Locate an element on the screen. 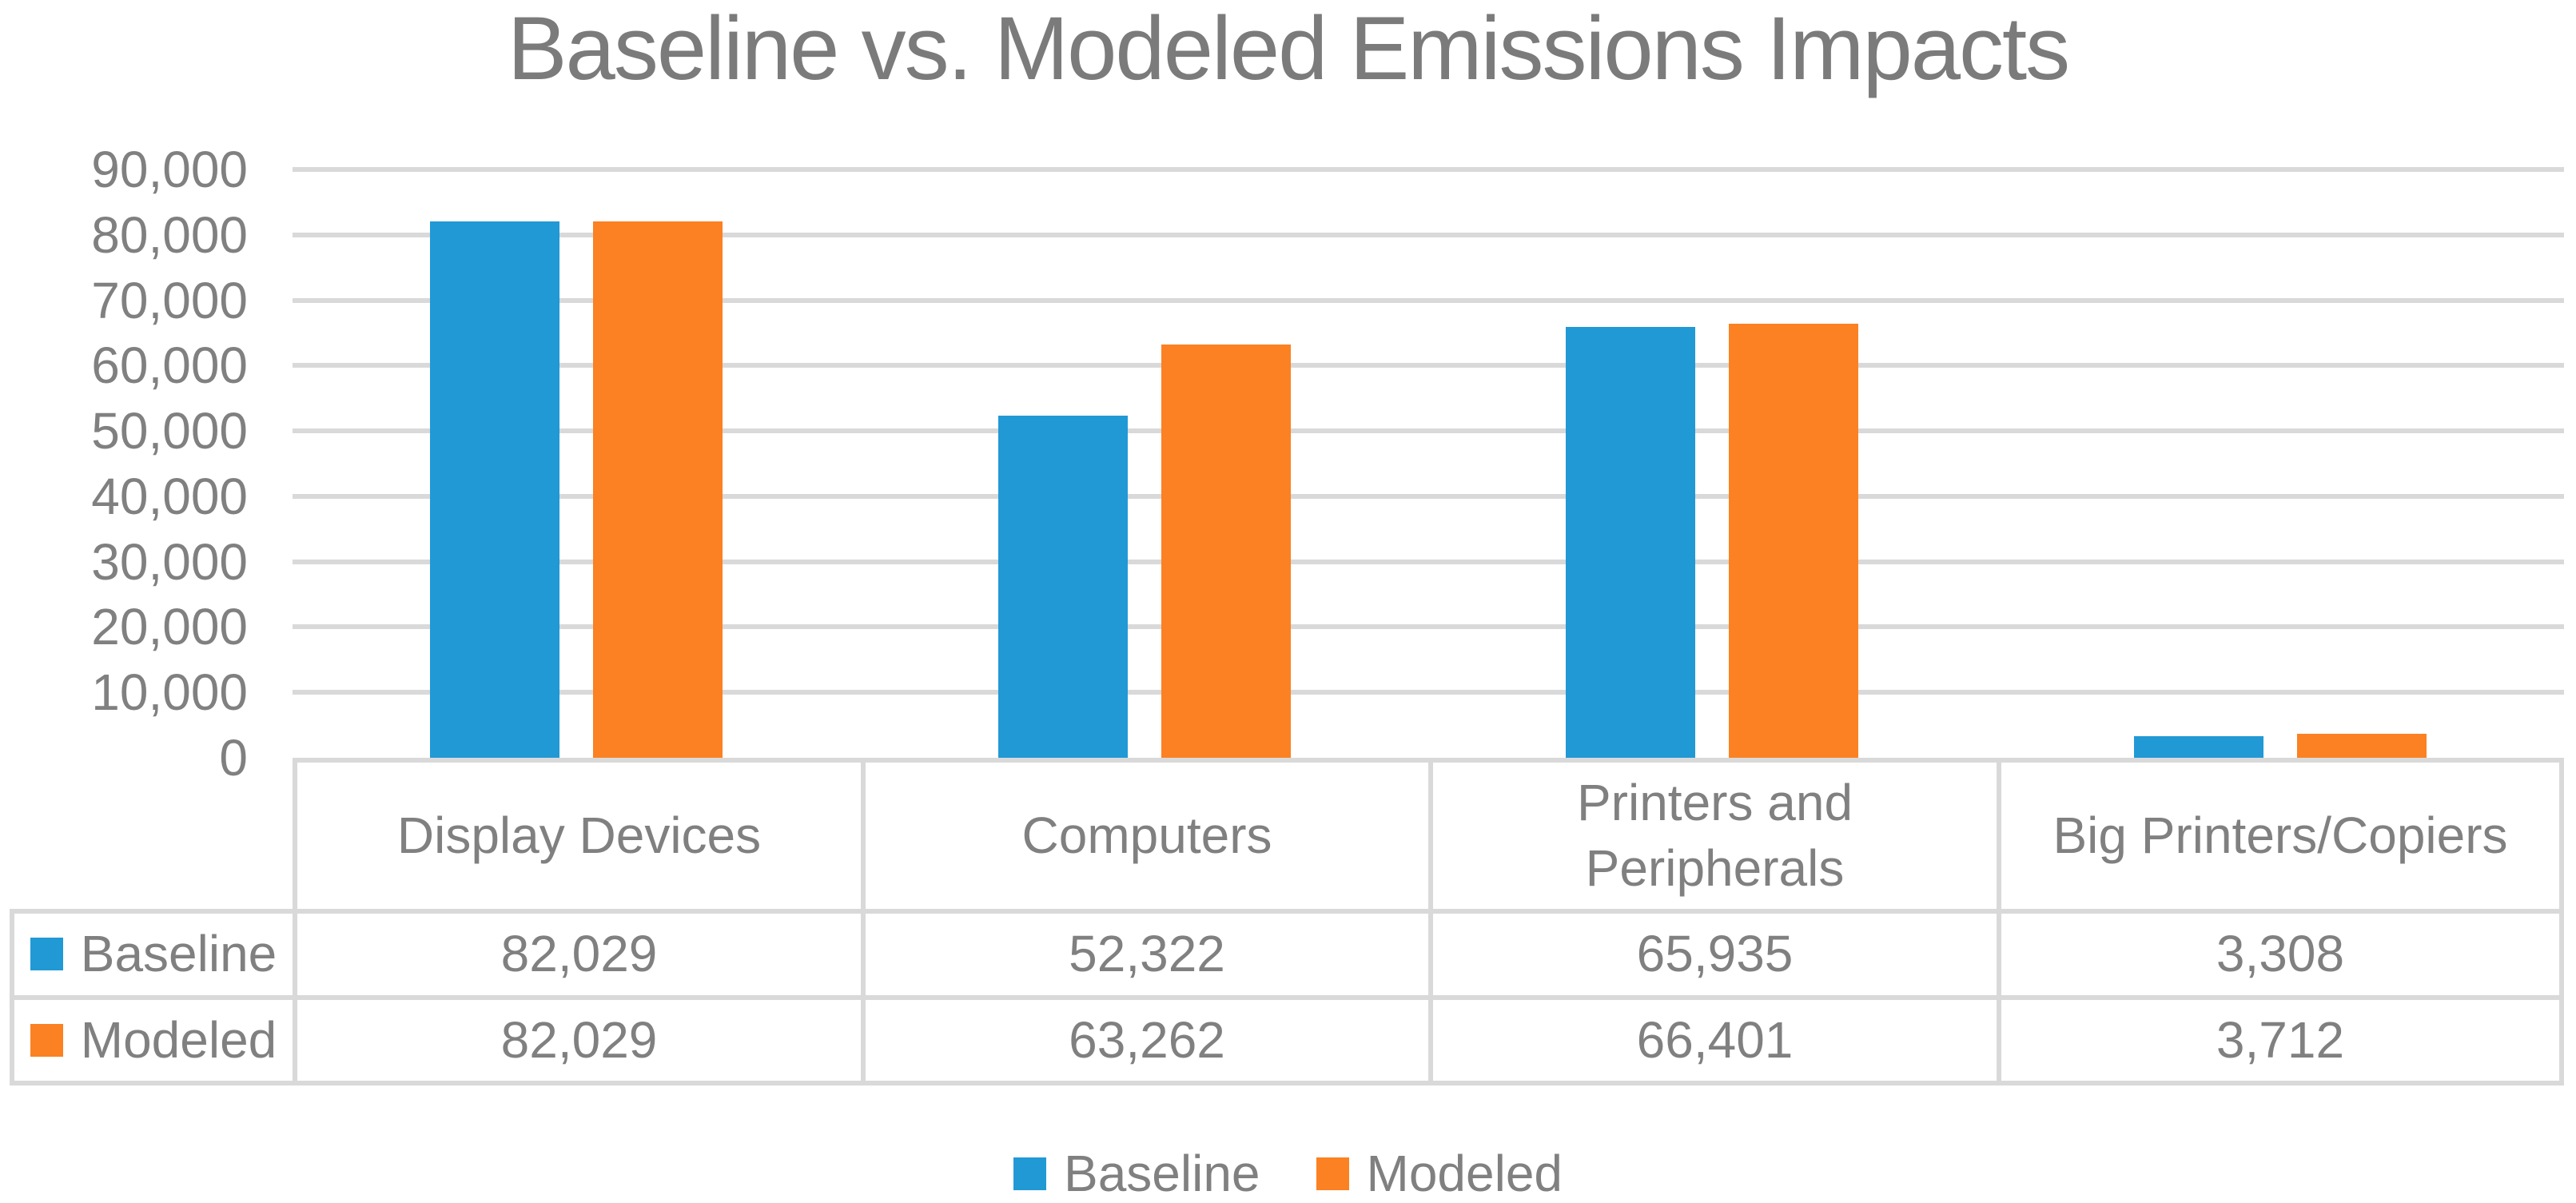 The image size is (2576, 1203). table-value: 65,935 is located at coordinates (1715, 953).